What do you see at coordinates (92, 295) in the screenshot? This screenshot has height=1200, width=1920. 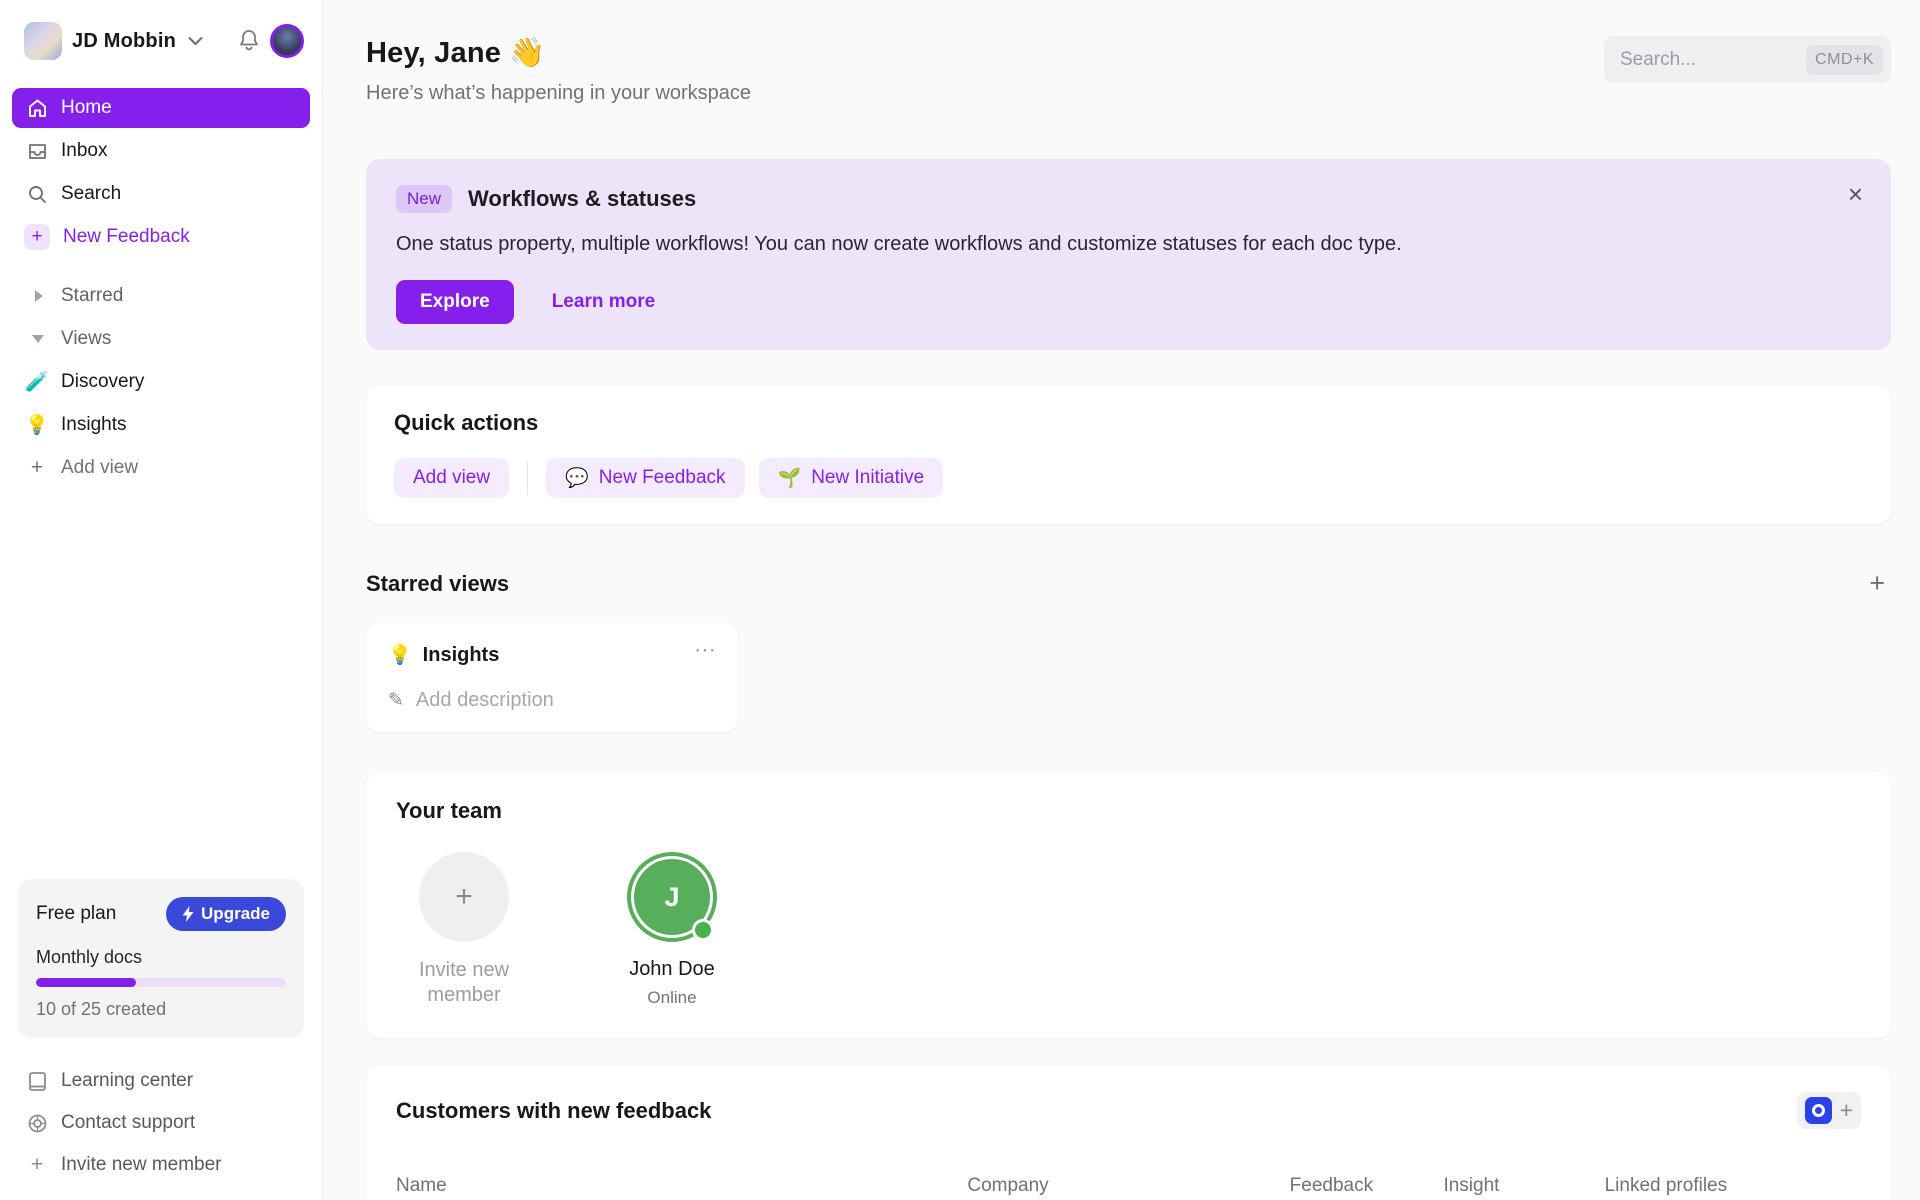 I see `sidebar-group-label: Starred` at bounding box center [92, 295].